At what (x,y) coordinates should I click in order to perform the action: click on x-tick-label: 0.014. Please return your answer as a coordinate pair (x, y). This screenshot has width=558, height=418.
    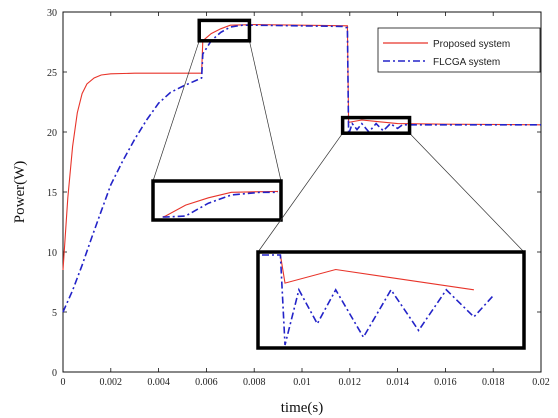
    Looking at the image, I should click on (397, 382).